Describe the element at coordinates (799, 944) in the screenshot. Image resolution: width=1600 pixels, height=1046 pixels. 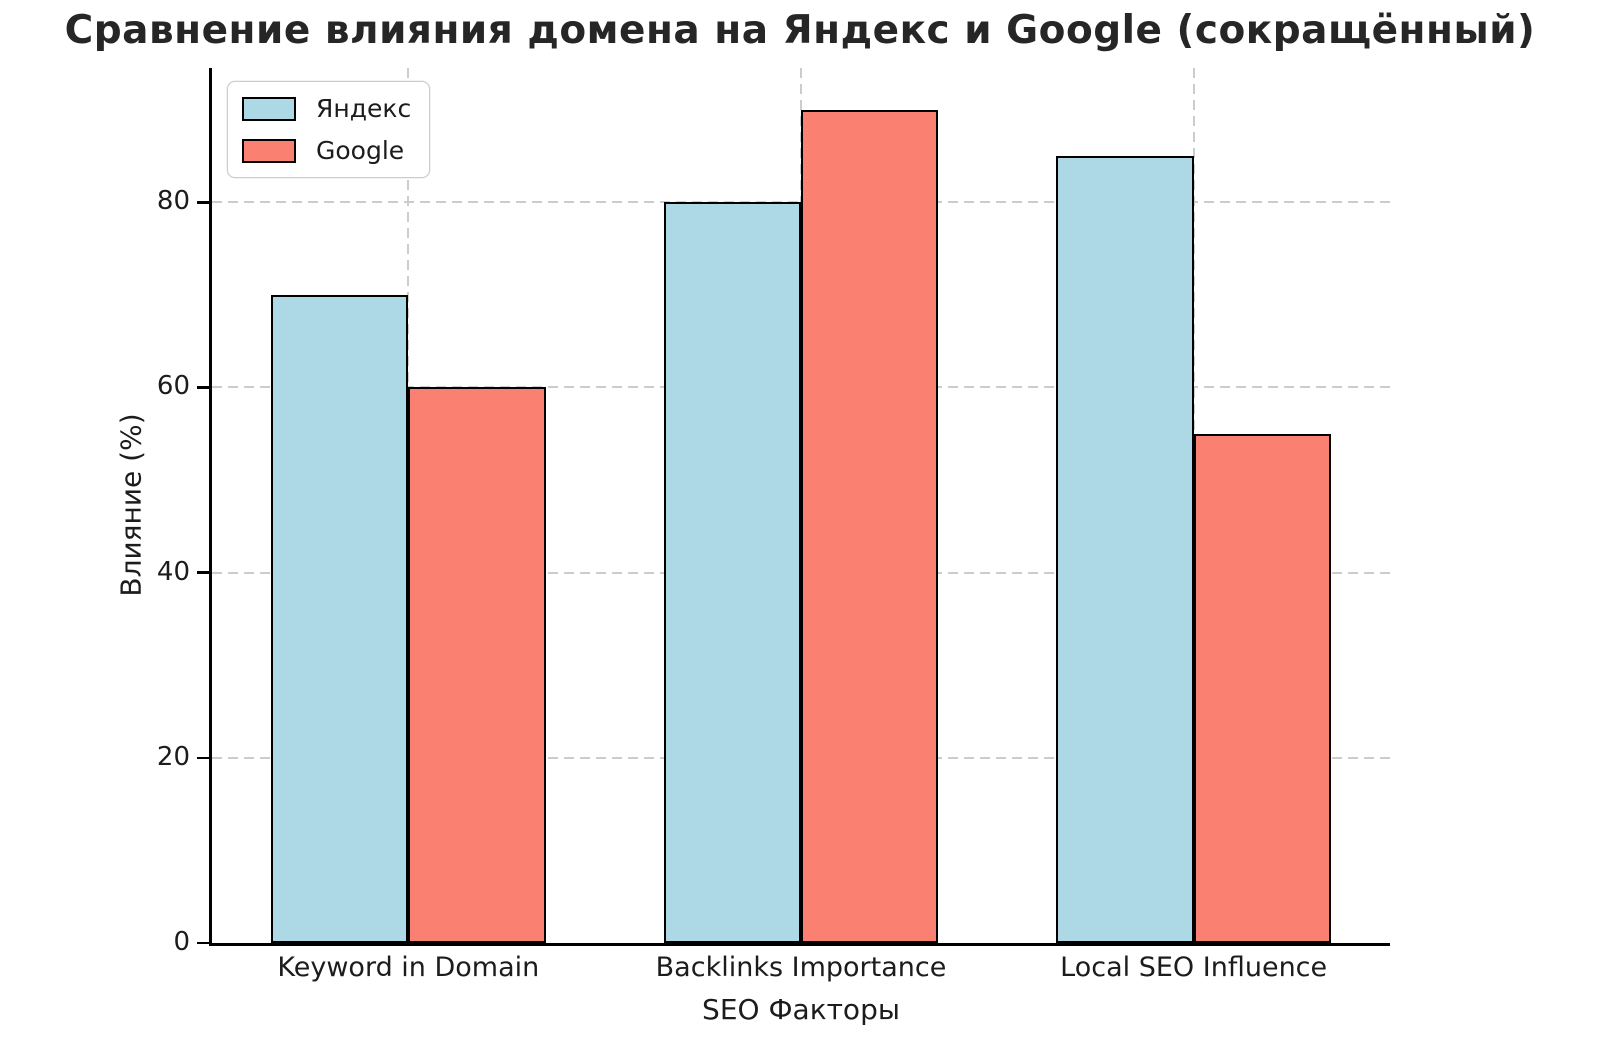
I see `x-axis-spine` at that location.